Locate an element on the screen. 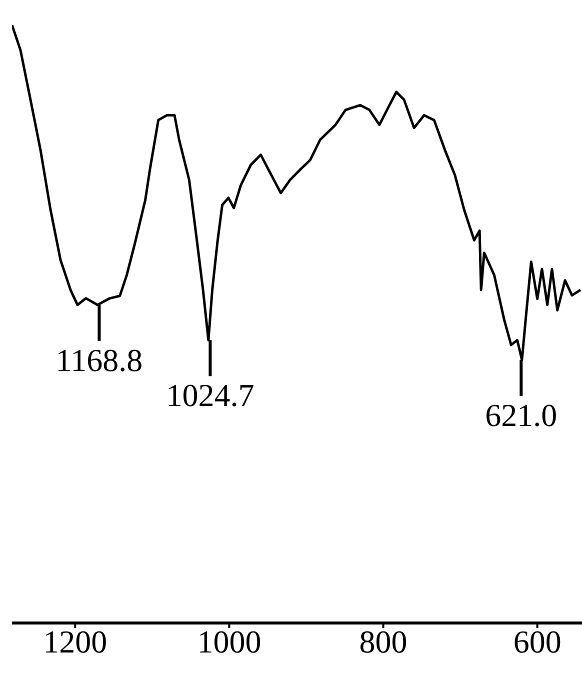  x-tick-label: 1000 is located at coordinates (229, 642).